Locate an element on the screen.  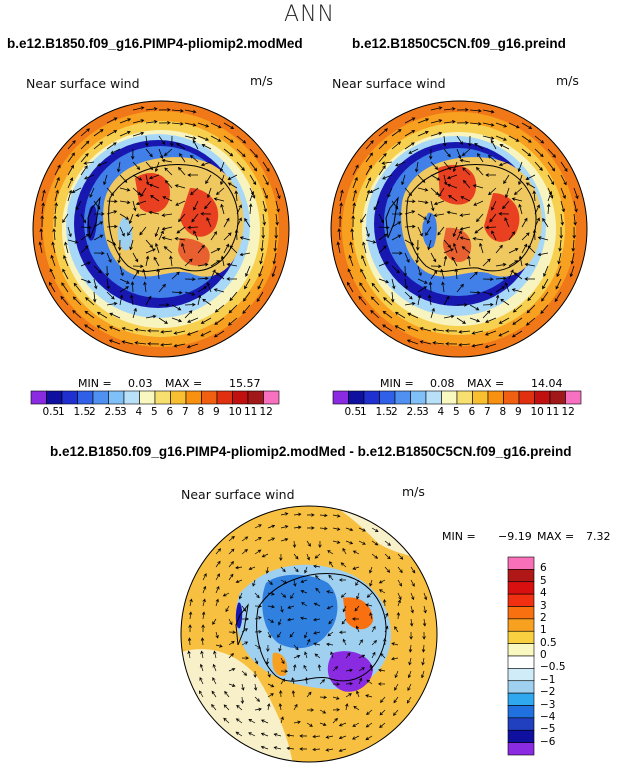
panel2-colorbar-tick-label: 8 is located at coordinates (503, 412).